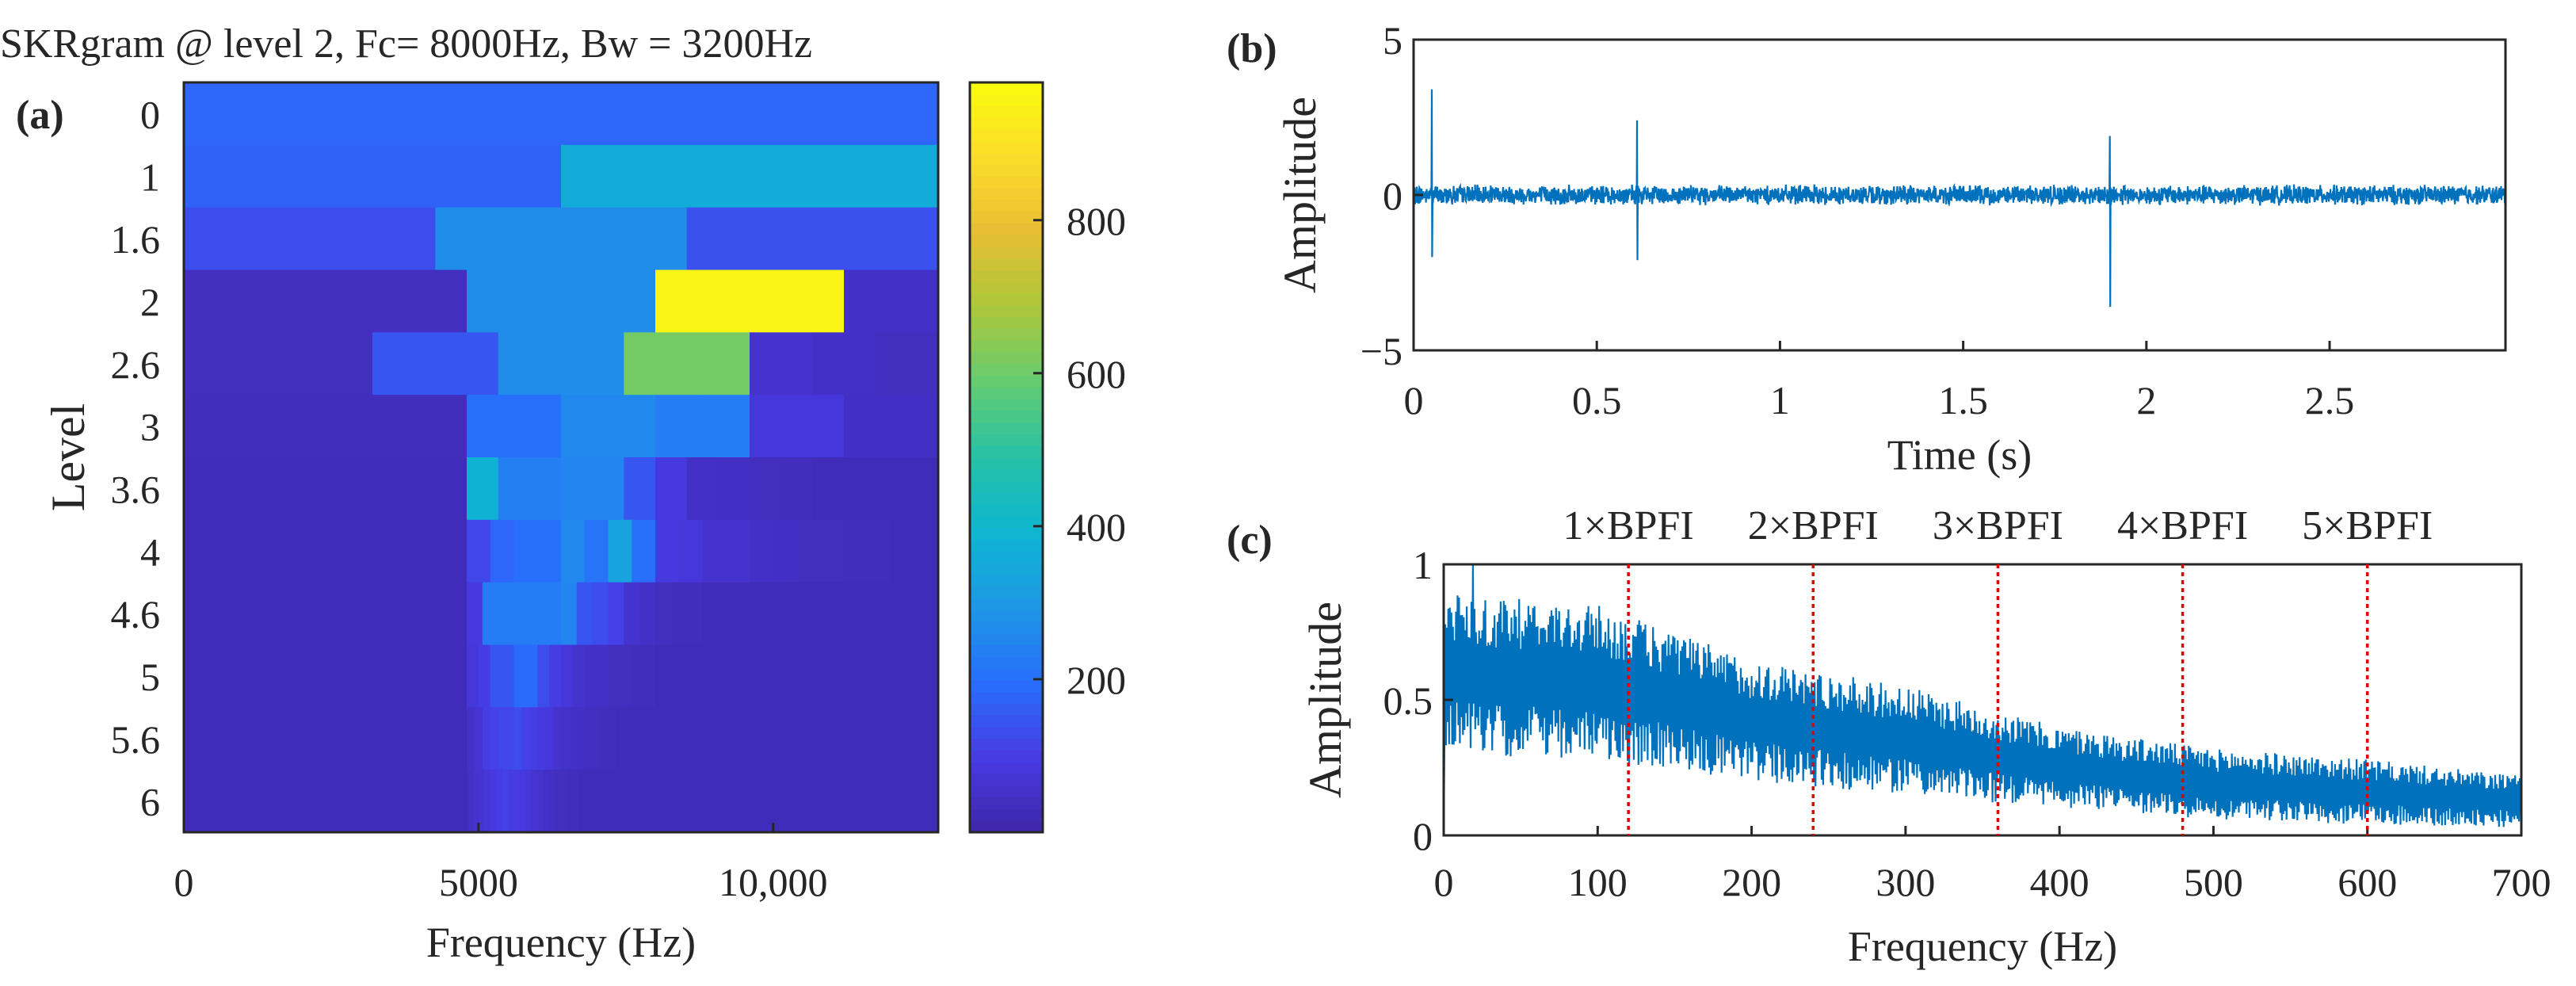 The width and height of the screenshot is (2576, 986). Describe the element at coordinates (1392, 40) in the screenshot. I see `time-y-tick-label: 5` at that location.